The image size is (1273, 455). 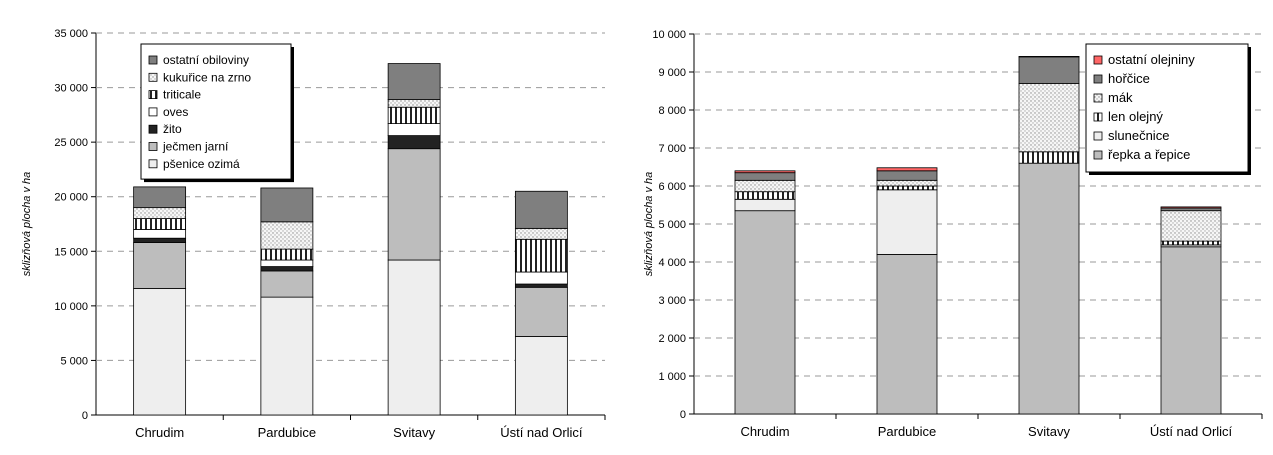 What do you see at coordinates (672, 377) in the screenshot?
I see `y-tick-label: 1 000` at bounding box center [672, 377].